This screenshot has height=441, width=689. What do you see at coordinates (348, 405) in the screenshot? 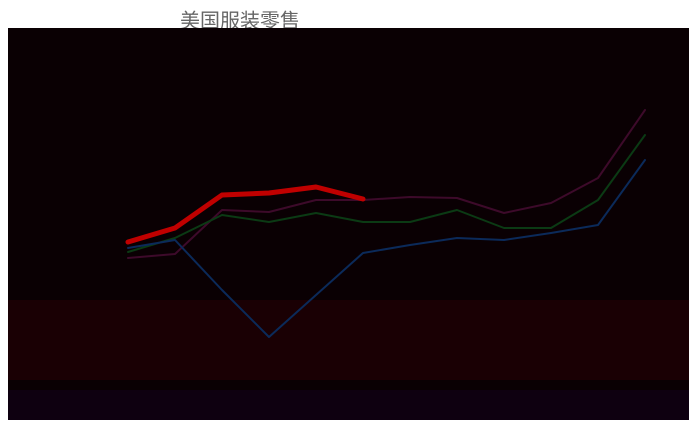
I see `legend-area` at bounding box center [348, 405].